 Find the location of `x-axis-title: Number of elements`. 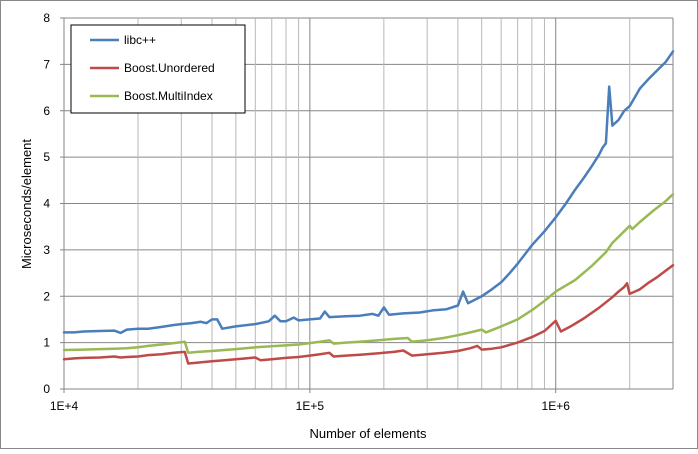

x-axis-title: Number of elements is located at coordinates (368, 433).